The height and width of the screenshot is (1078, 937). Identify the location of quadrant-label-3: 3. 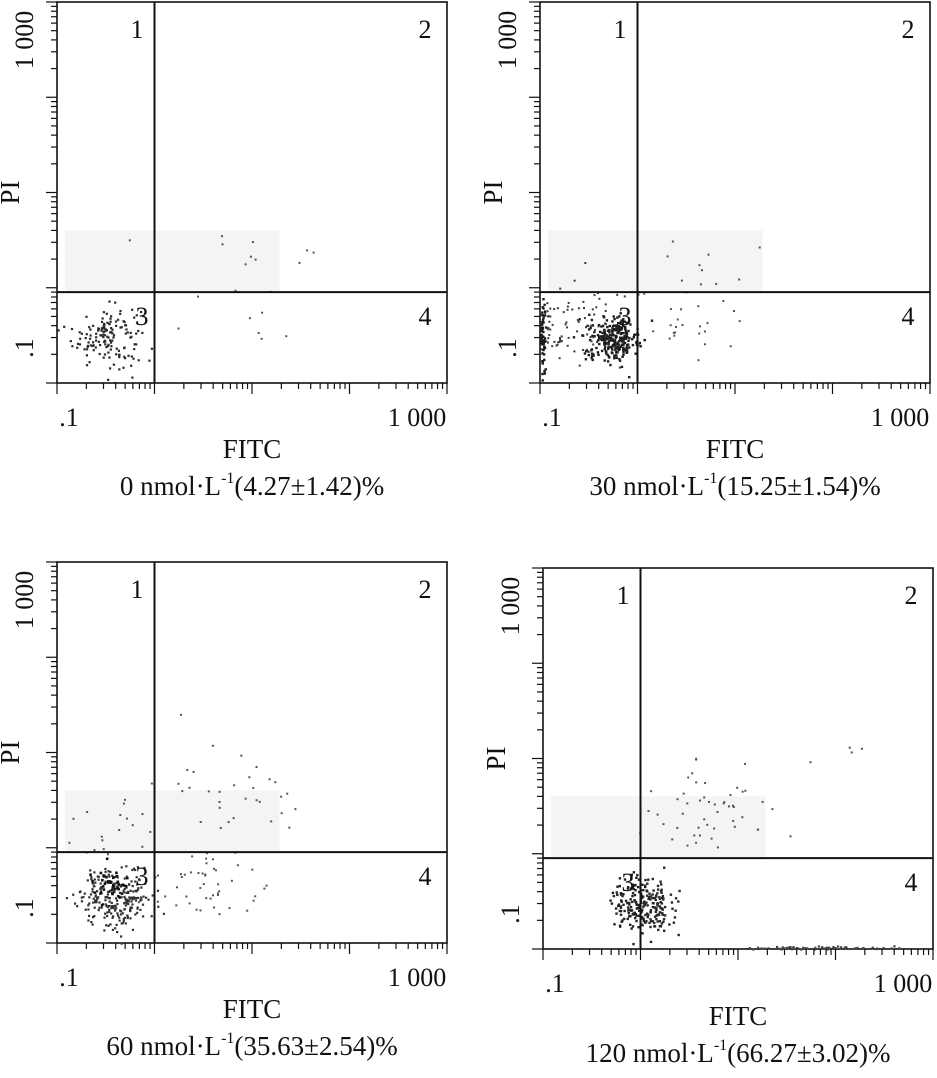
(142, 316).